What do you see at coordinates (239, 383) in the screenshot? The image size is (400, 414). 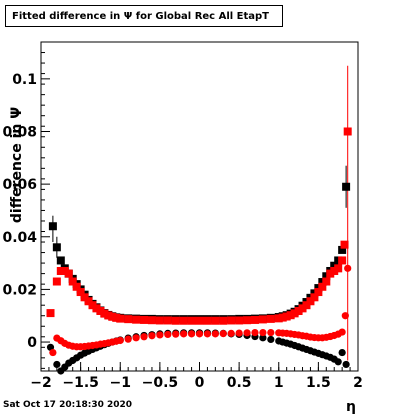 I see `x-tick-label: 0.5` at bounding box center [239, 383].